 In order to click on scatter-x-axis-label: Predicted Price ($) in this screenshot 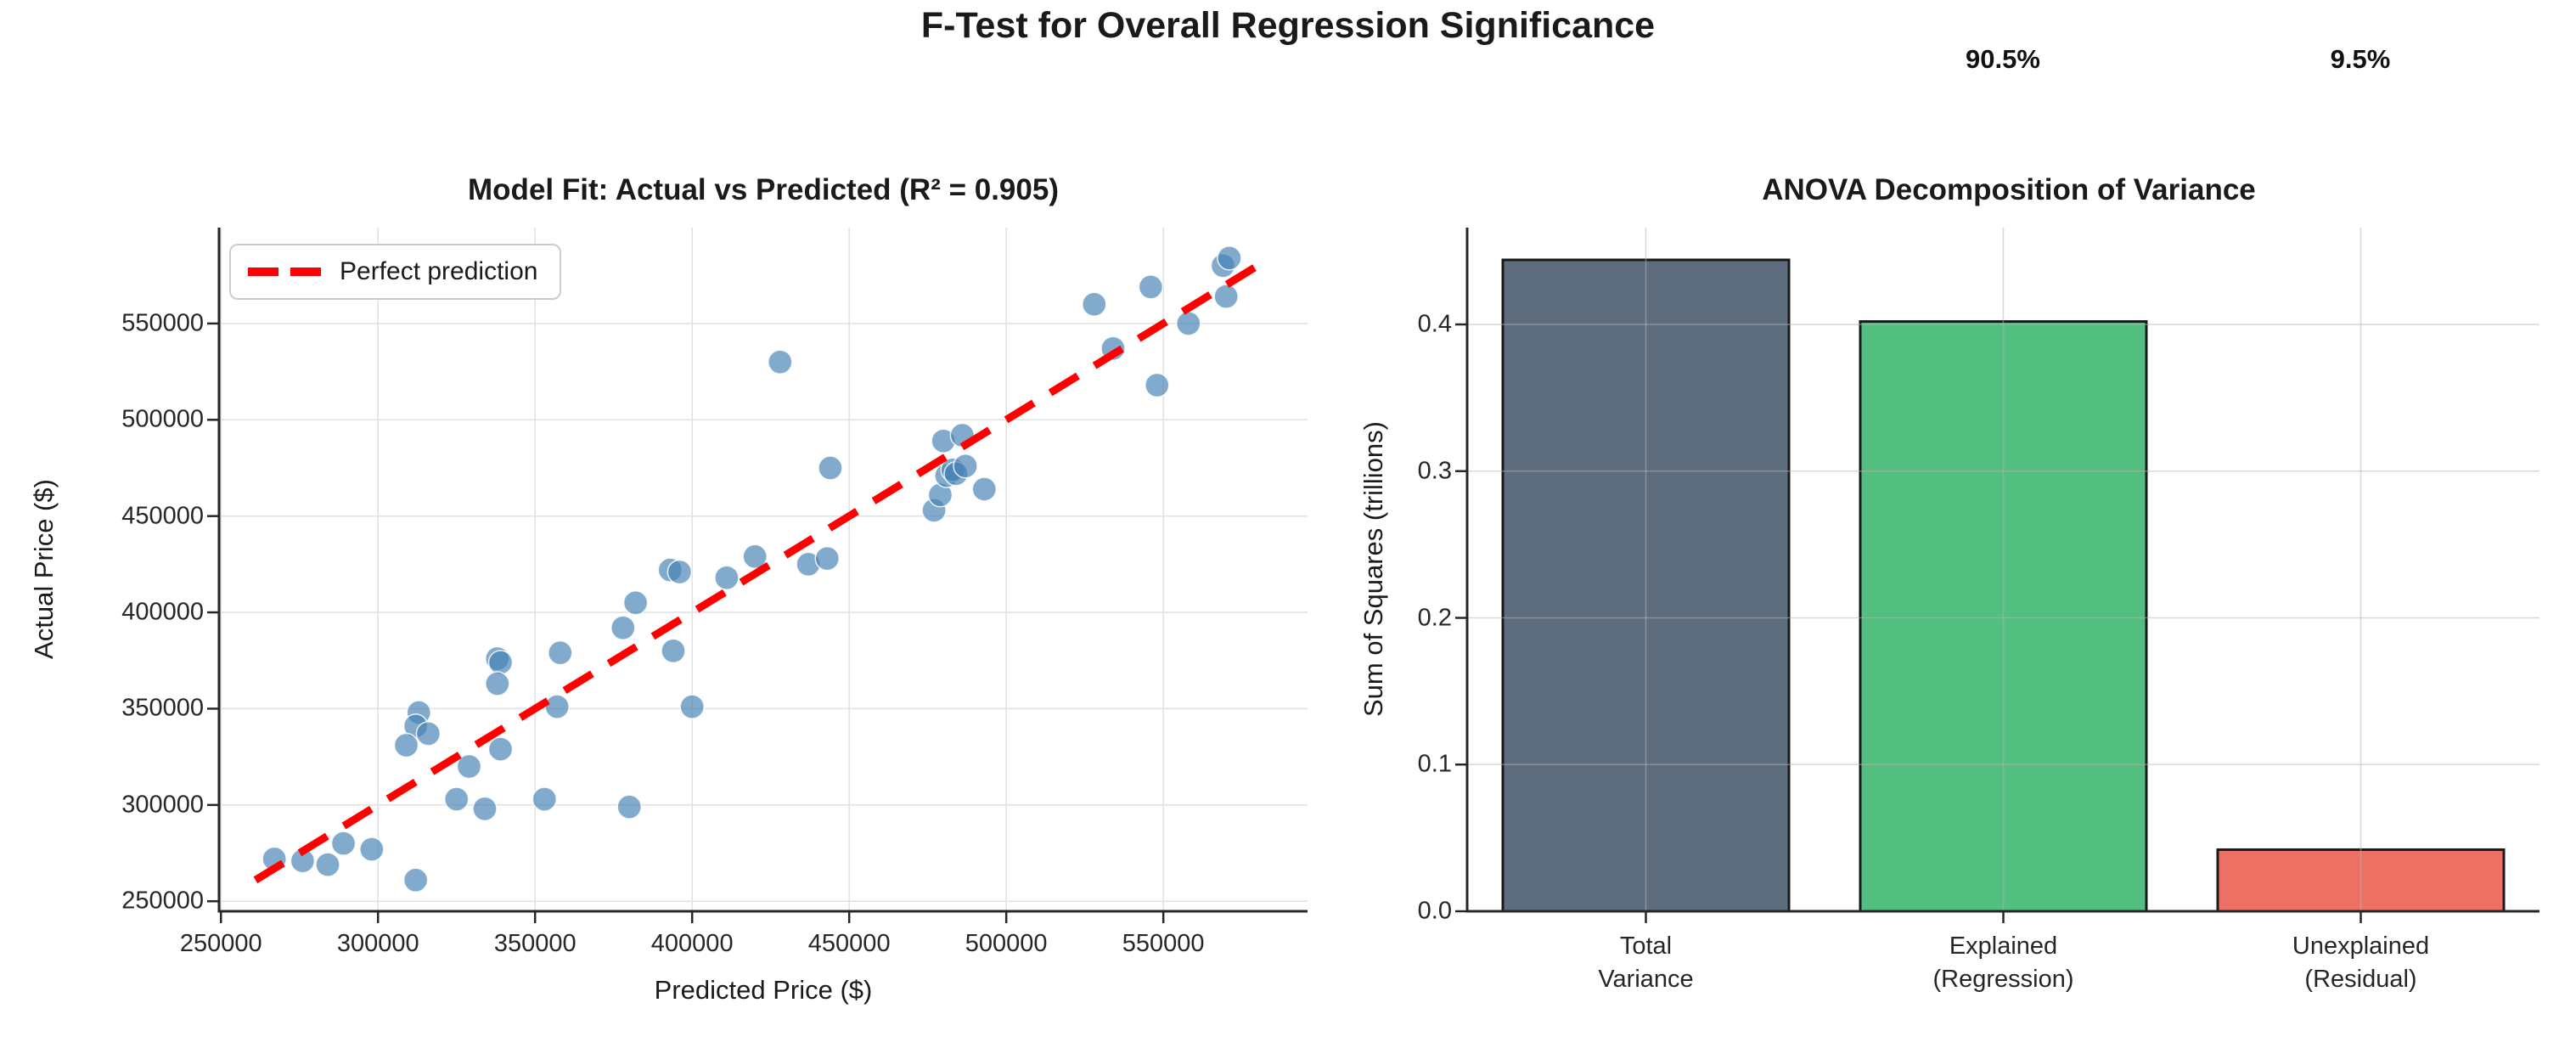, I will do `click(763, 990)`.